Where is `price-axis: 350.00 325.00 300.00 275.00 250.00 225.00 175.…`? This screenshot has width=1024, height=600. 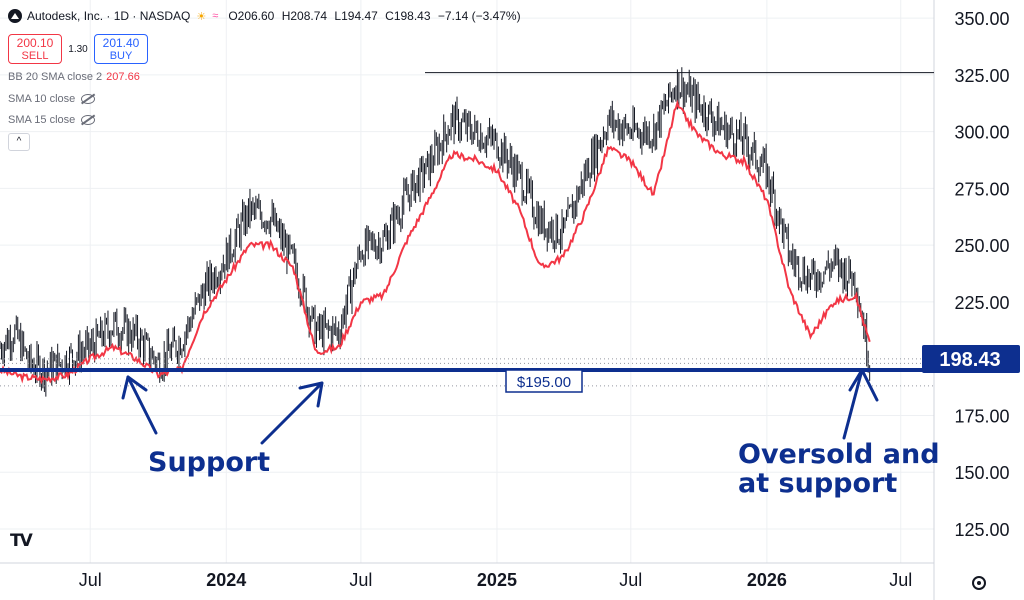 price-axis: 350.00 325.00 300.00 275.00 250.00 225.00 175.… is located at coordinates (981, 274).